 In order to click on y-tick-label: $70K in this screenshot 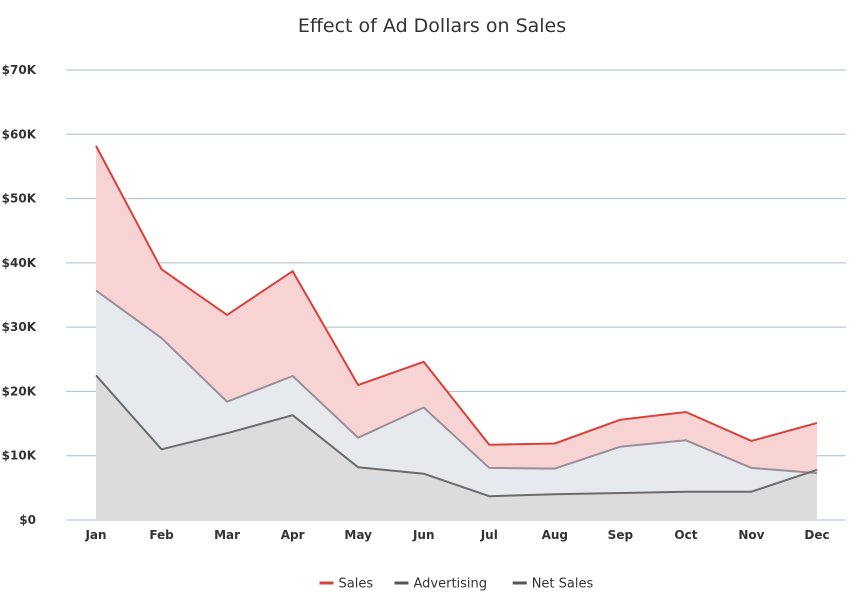, I will do `click(19, 70)`.